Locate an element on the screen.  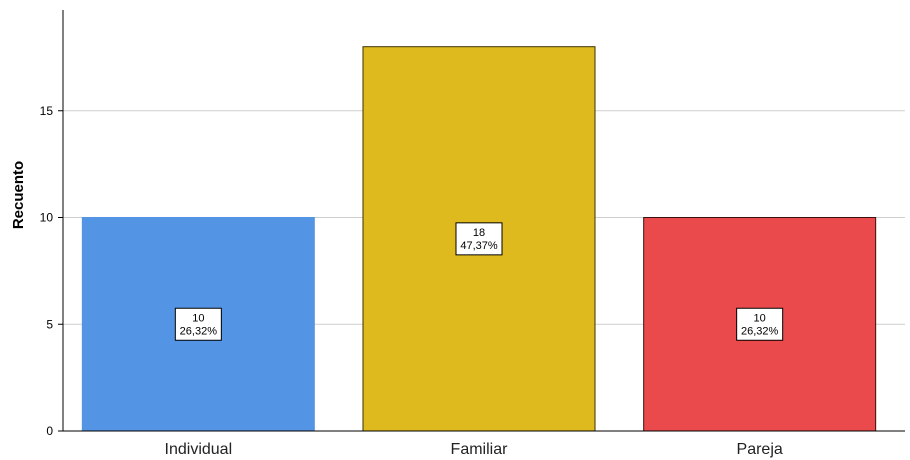
data-label-count: 18 is located at coordinates (479, 233).